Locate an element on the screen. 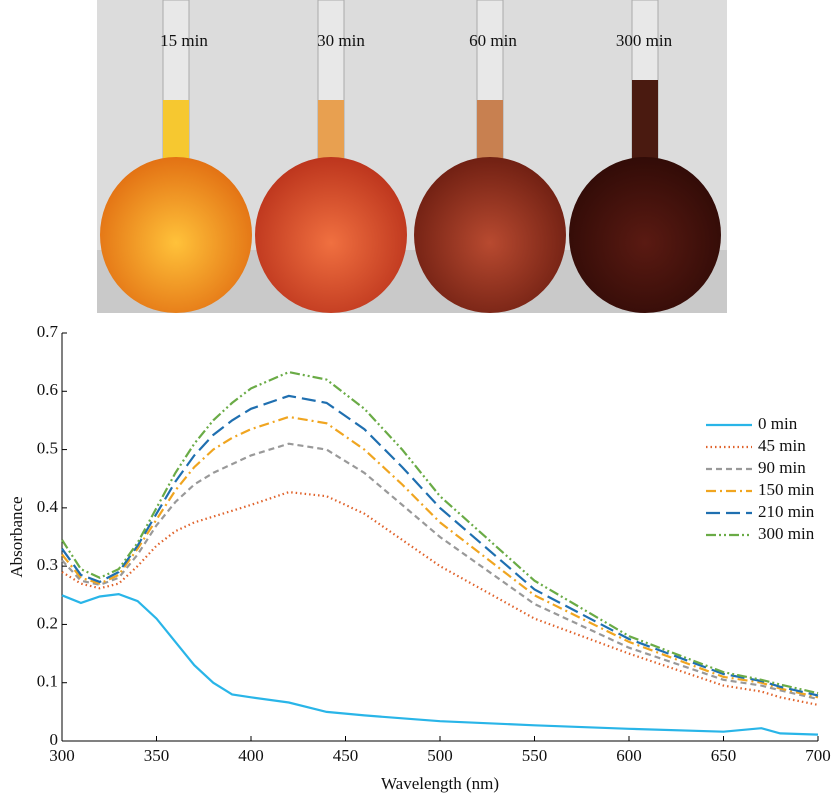 This screenshot has height=800, width=836. x-tick-label: 500 is located at coordinates (440, 755).